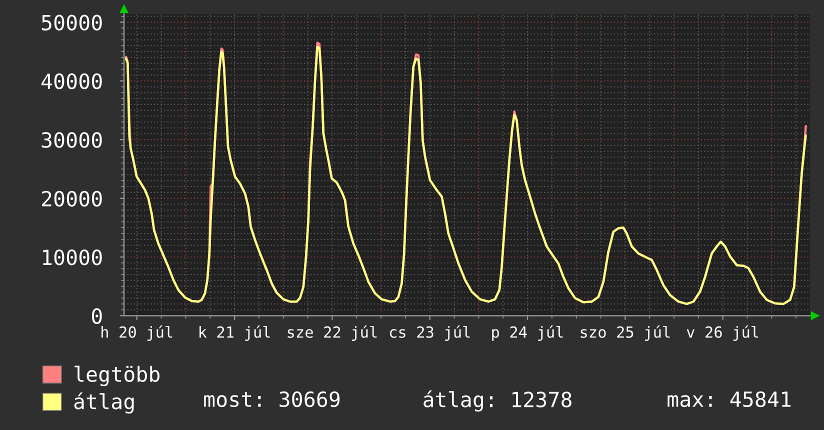 The height and width of the screenshot is (430, 824). I want to click on text: most: 30669, so click(272, 399).